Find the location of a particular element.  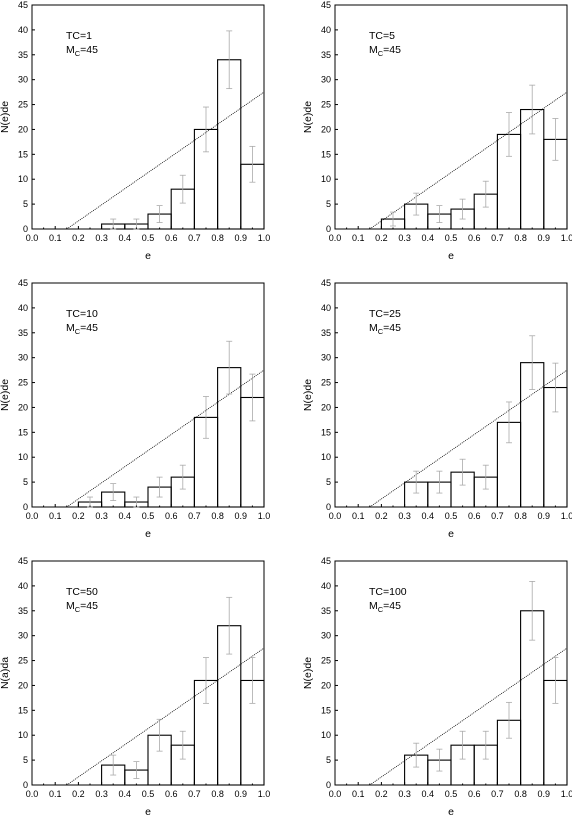

y-tick-label: 0 is located at coordinates (328, 507).